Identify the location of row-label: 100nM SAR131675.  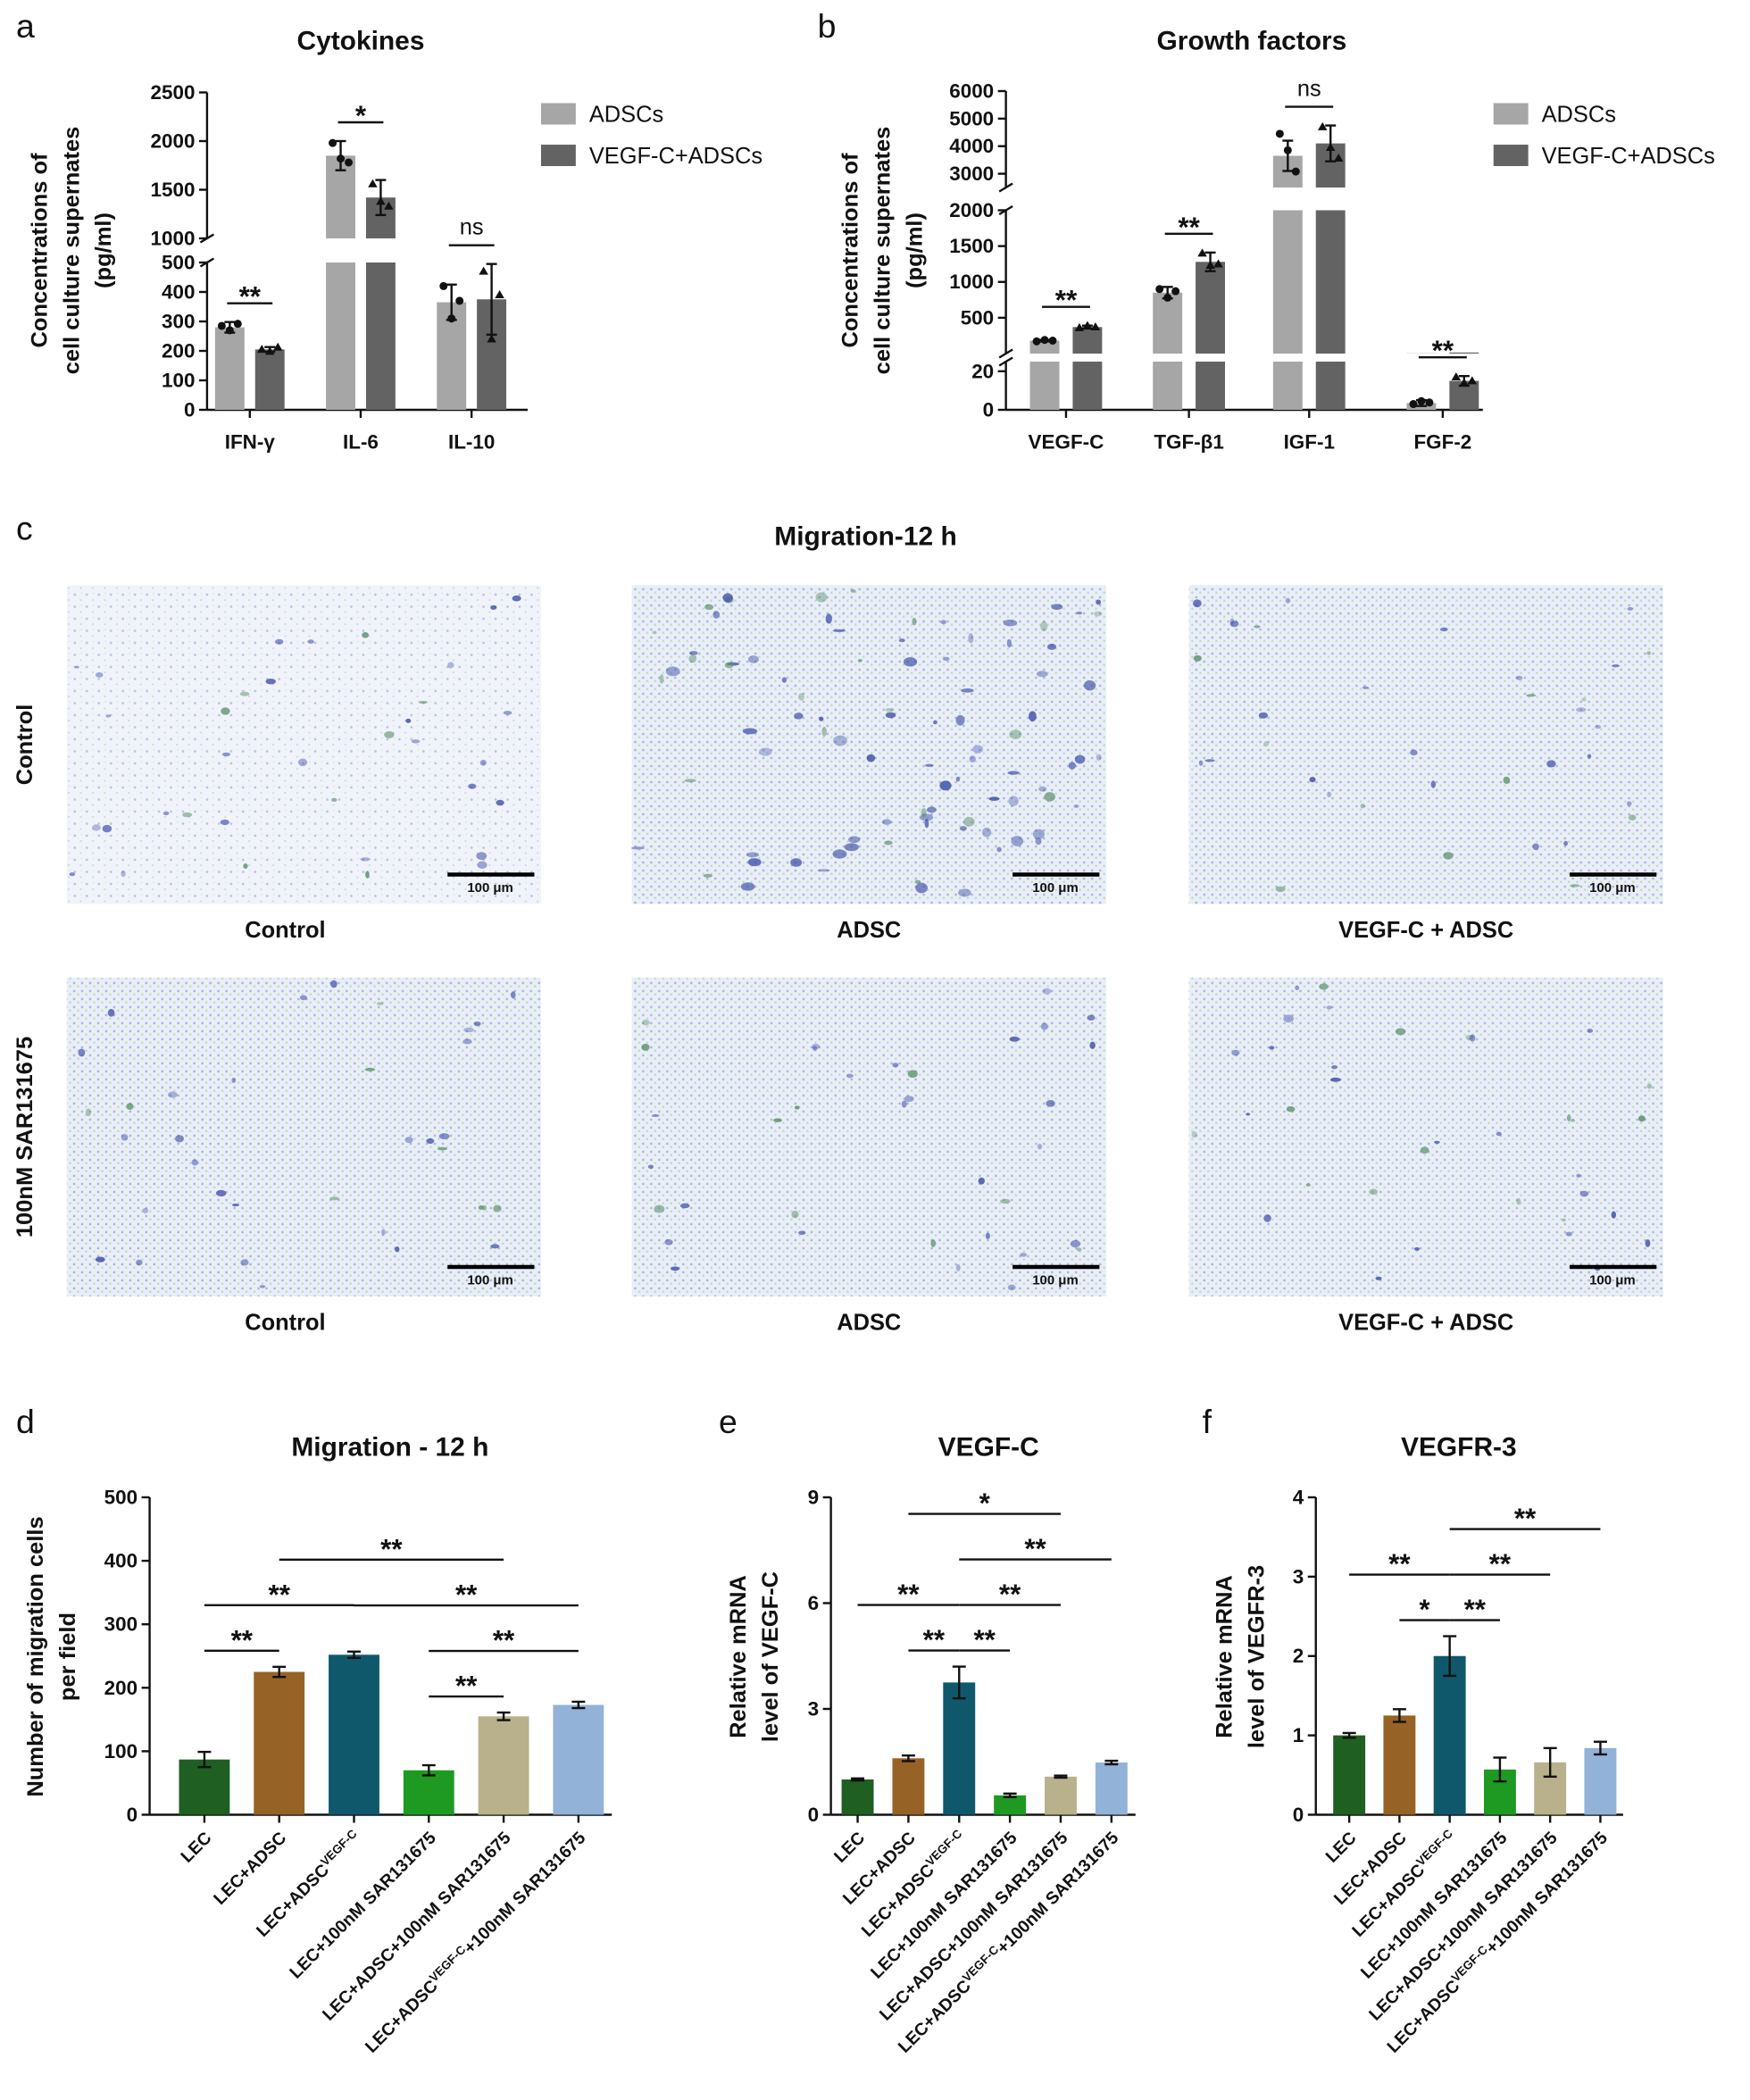
(25, 1138).